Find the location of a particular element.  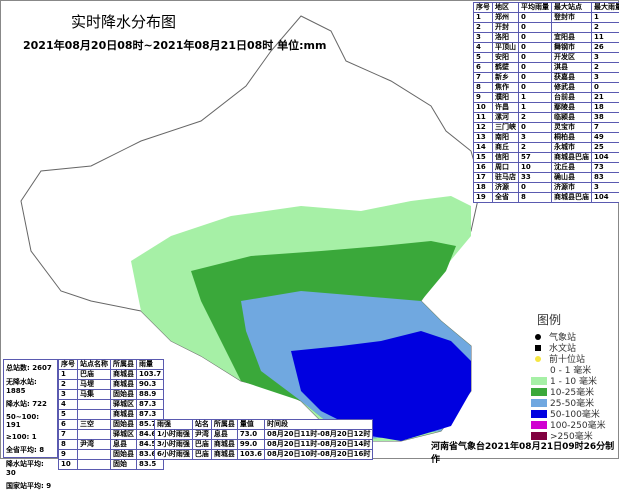

table-cell: 73 is located at coordinates (605, 168).